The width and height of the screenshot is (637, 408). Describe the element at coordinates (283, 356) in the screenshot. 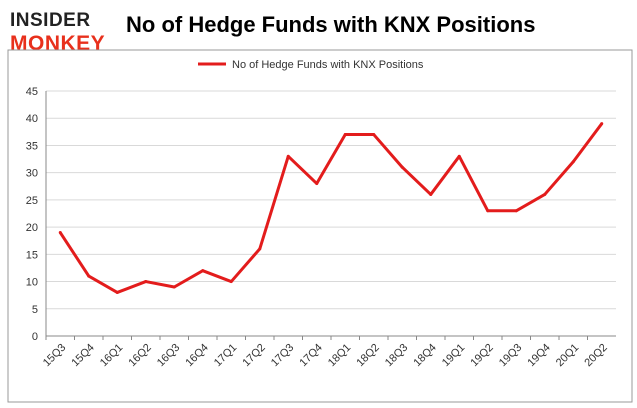

I see `x-tick-label: 17Q3` at that location.